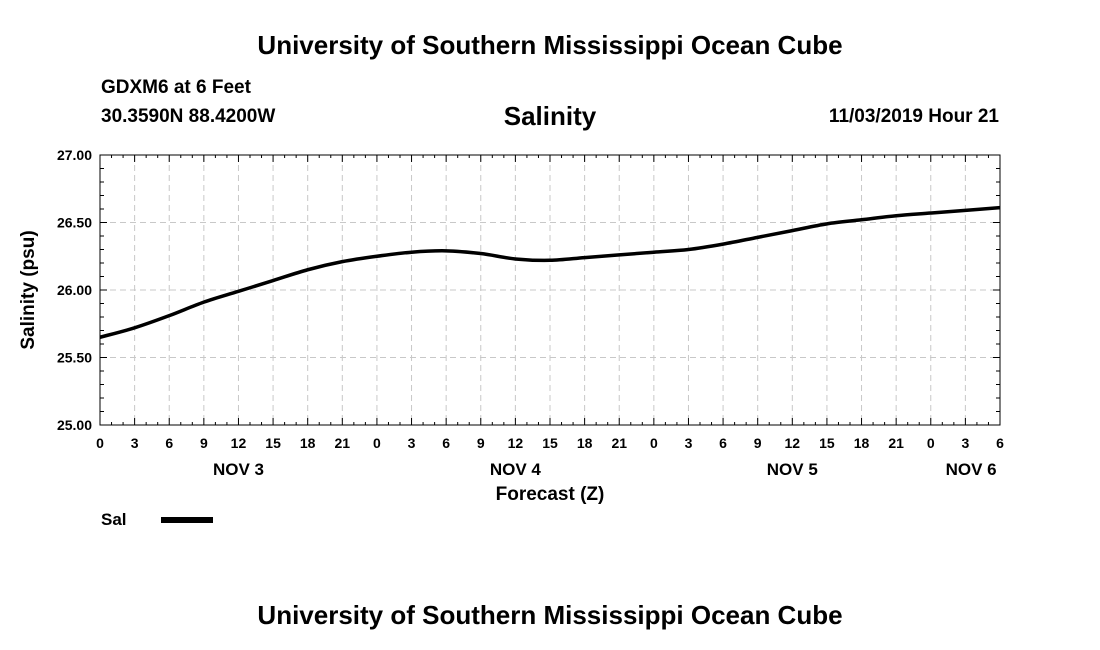  What do you see at coordinates (238, 469) in the screenshot?
I see `day-label: NOV 3` at bounding box center [238, 469].